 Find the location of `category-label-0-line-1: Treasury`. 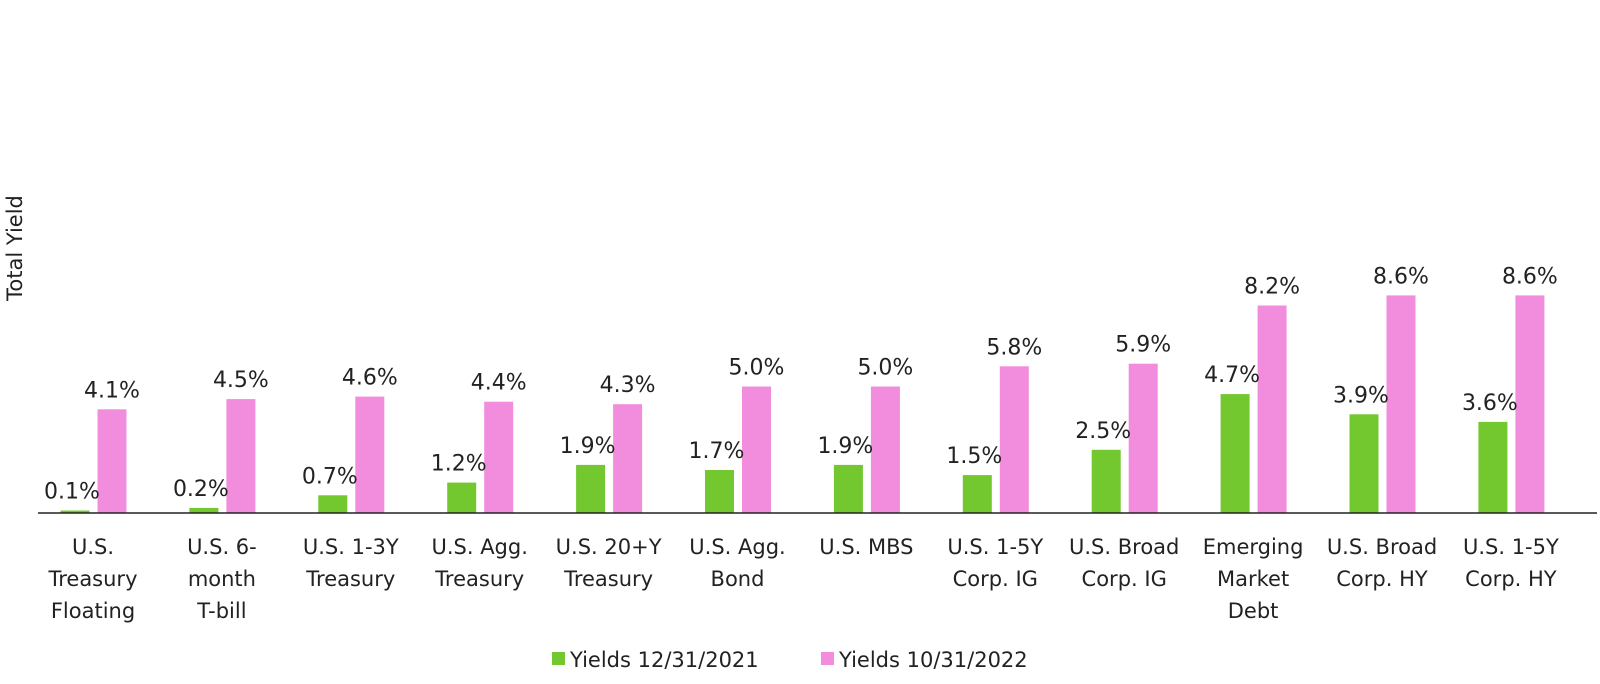

category-label-0-line-1: Treasury is located at coordinates (92, 579).